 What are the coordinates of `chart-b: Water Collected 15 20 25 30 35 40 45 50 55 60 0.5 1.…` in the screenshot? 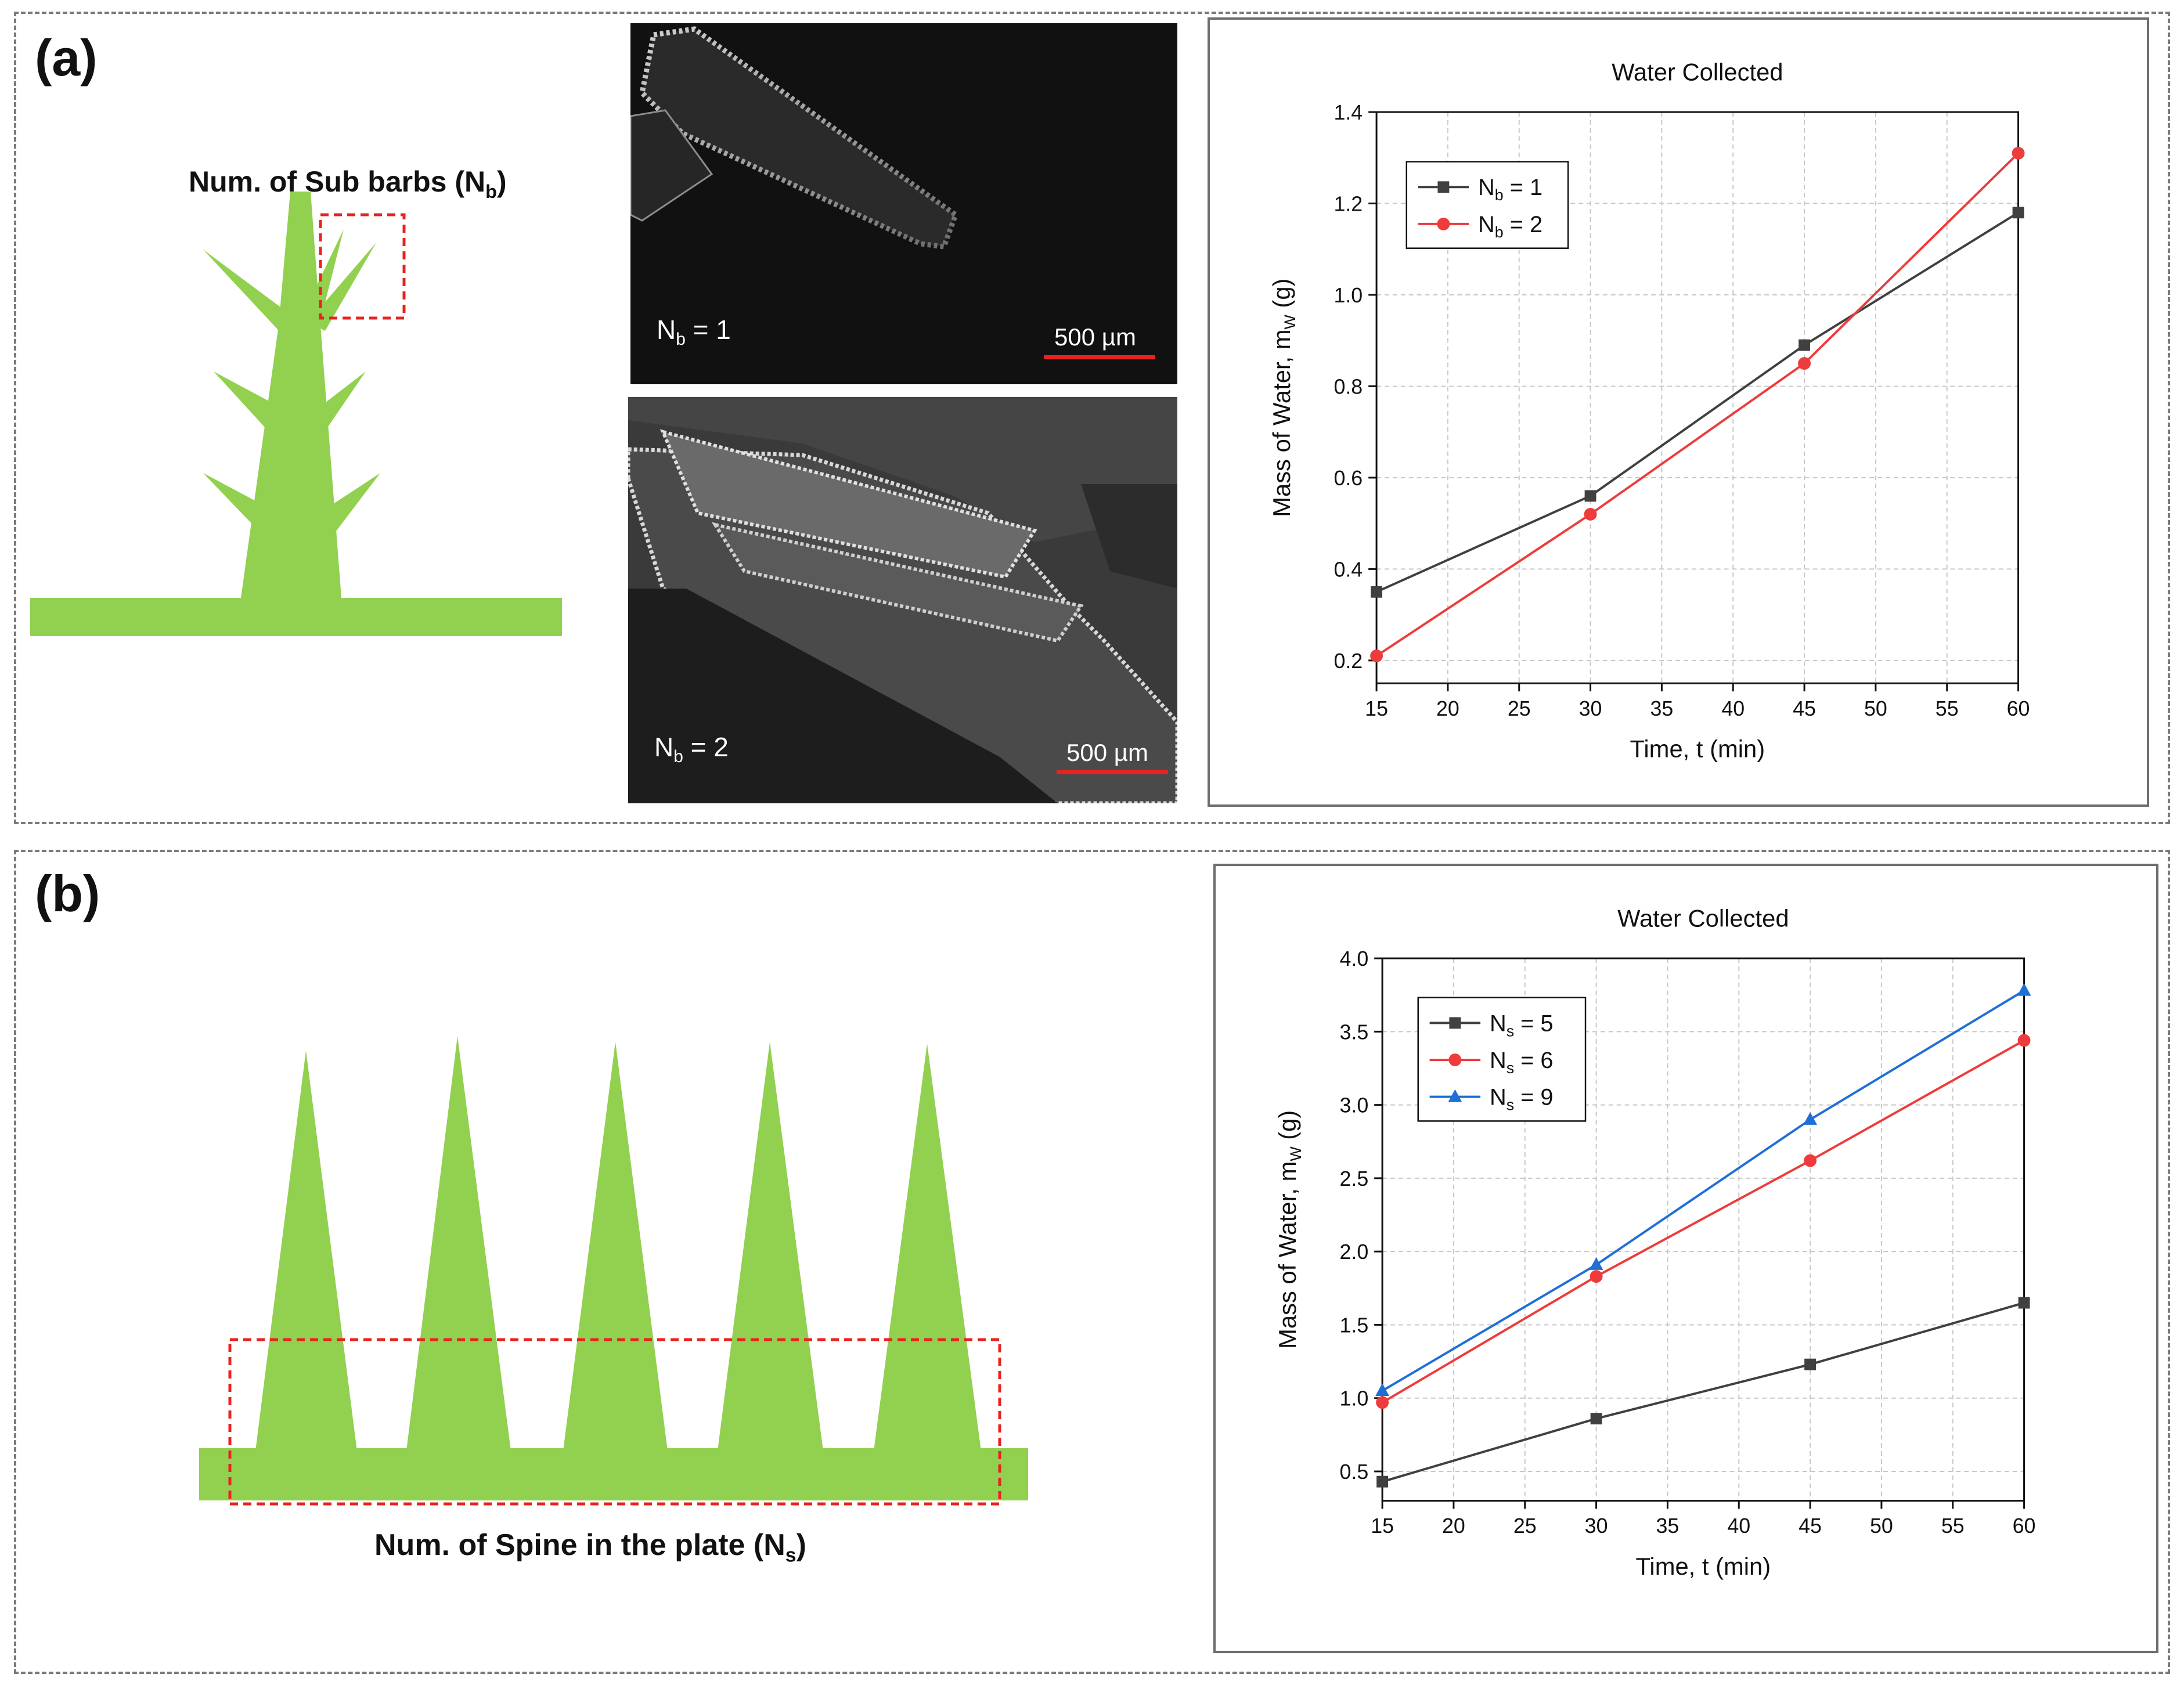 It's located at (1655, 1242).